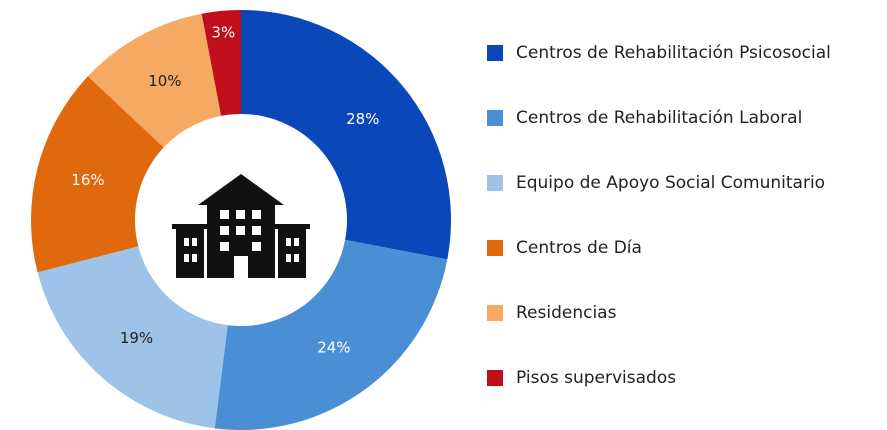  Describe the element at coordinates (579, 248) in the screenshot. I see `legend-label: Centros de Día` at that location.